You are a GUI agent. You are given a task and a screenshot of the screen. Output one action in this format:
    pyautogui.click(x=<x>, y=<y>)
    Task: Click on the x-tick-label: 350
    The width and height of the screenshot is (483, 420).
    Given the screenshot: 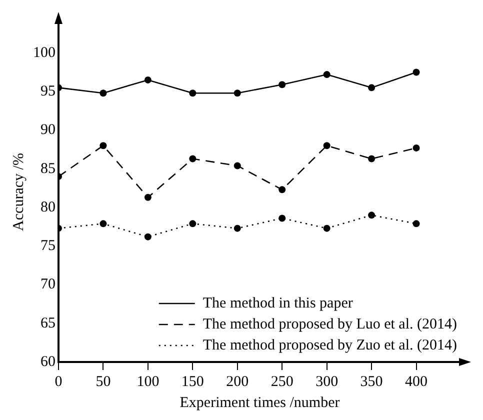 What is the action you would take?
    pyautogui.click(x=371, y=382)
    